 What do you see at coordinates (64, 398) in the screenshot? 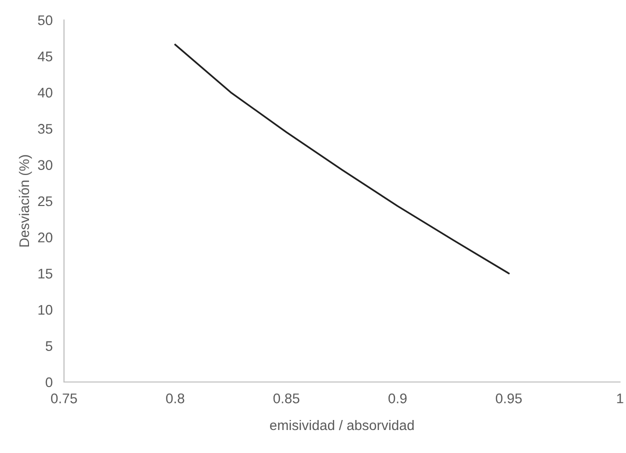
I see `x-tick-label: 0.75` at bounding box center [64, 398].